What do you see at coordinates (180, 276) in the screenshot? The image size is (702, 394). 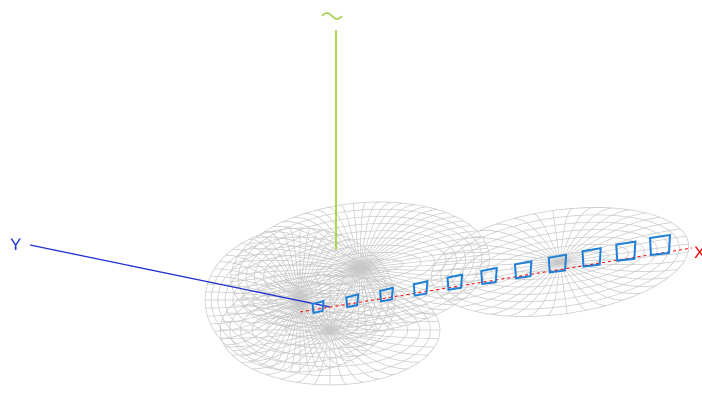 I see `y-axis-line` at bounding box center [180, 276].